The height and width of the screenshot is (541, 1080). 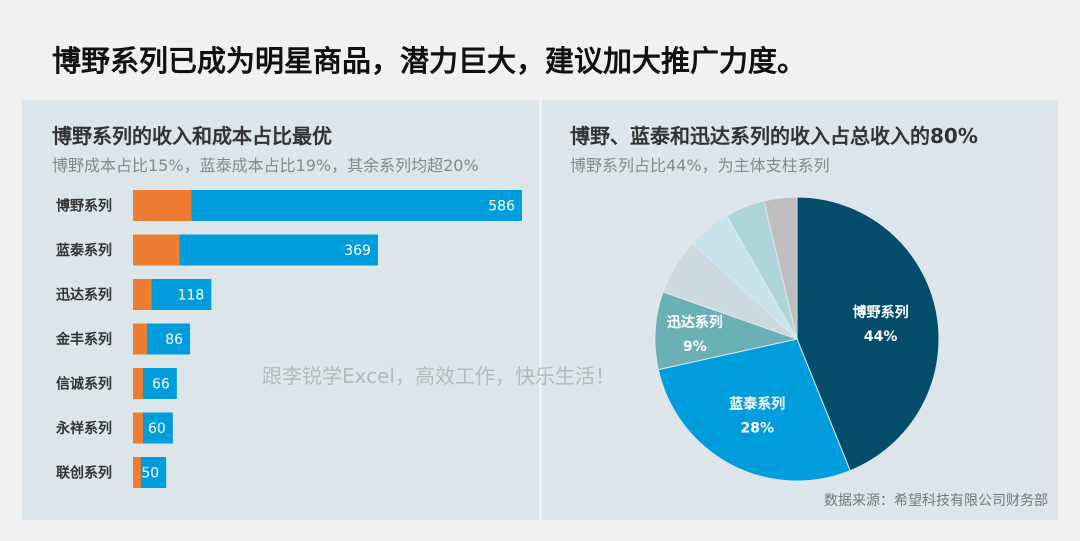 What do you see at coordinates (161, 385) in the screenshot?
I see `bar-value-label: 66` at bounding box center [161, 385].